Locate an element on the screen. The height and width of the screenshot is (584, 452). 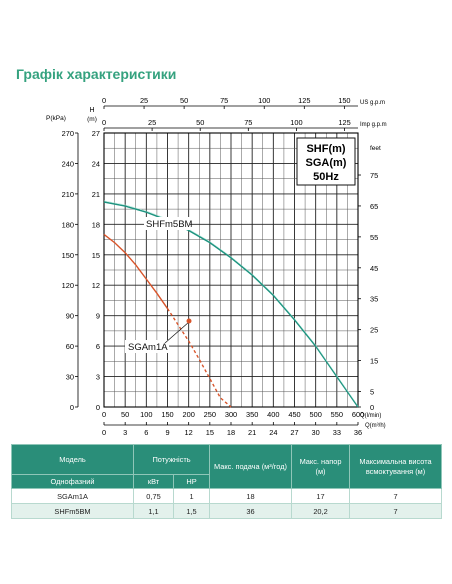
cell-head: 17 is located at coordinates (321, 496).